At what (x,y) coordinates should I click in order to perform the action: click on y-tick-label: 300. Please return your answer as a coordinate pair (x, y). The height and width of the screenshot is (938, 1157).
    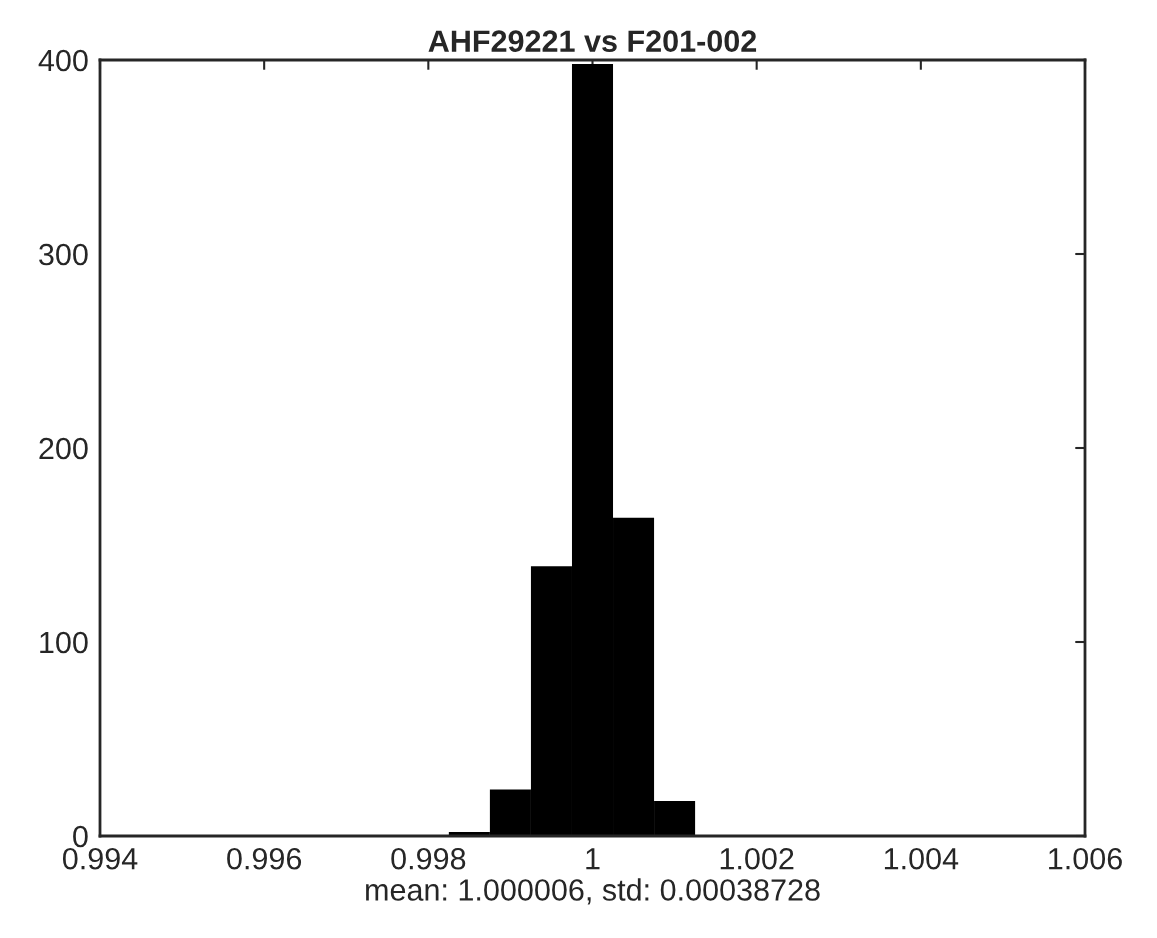
    Looking at the image, I should click on (63, 254).